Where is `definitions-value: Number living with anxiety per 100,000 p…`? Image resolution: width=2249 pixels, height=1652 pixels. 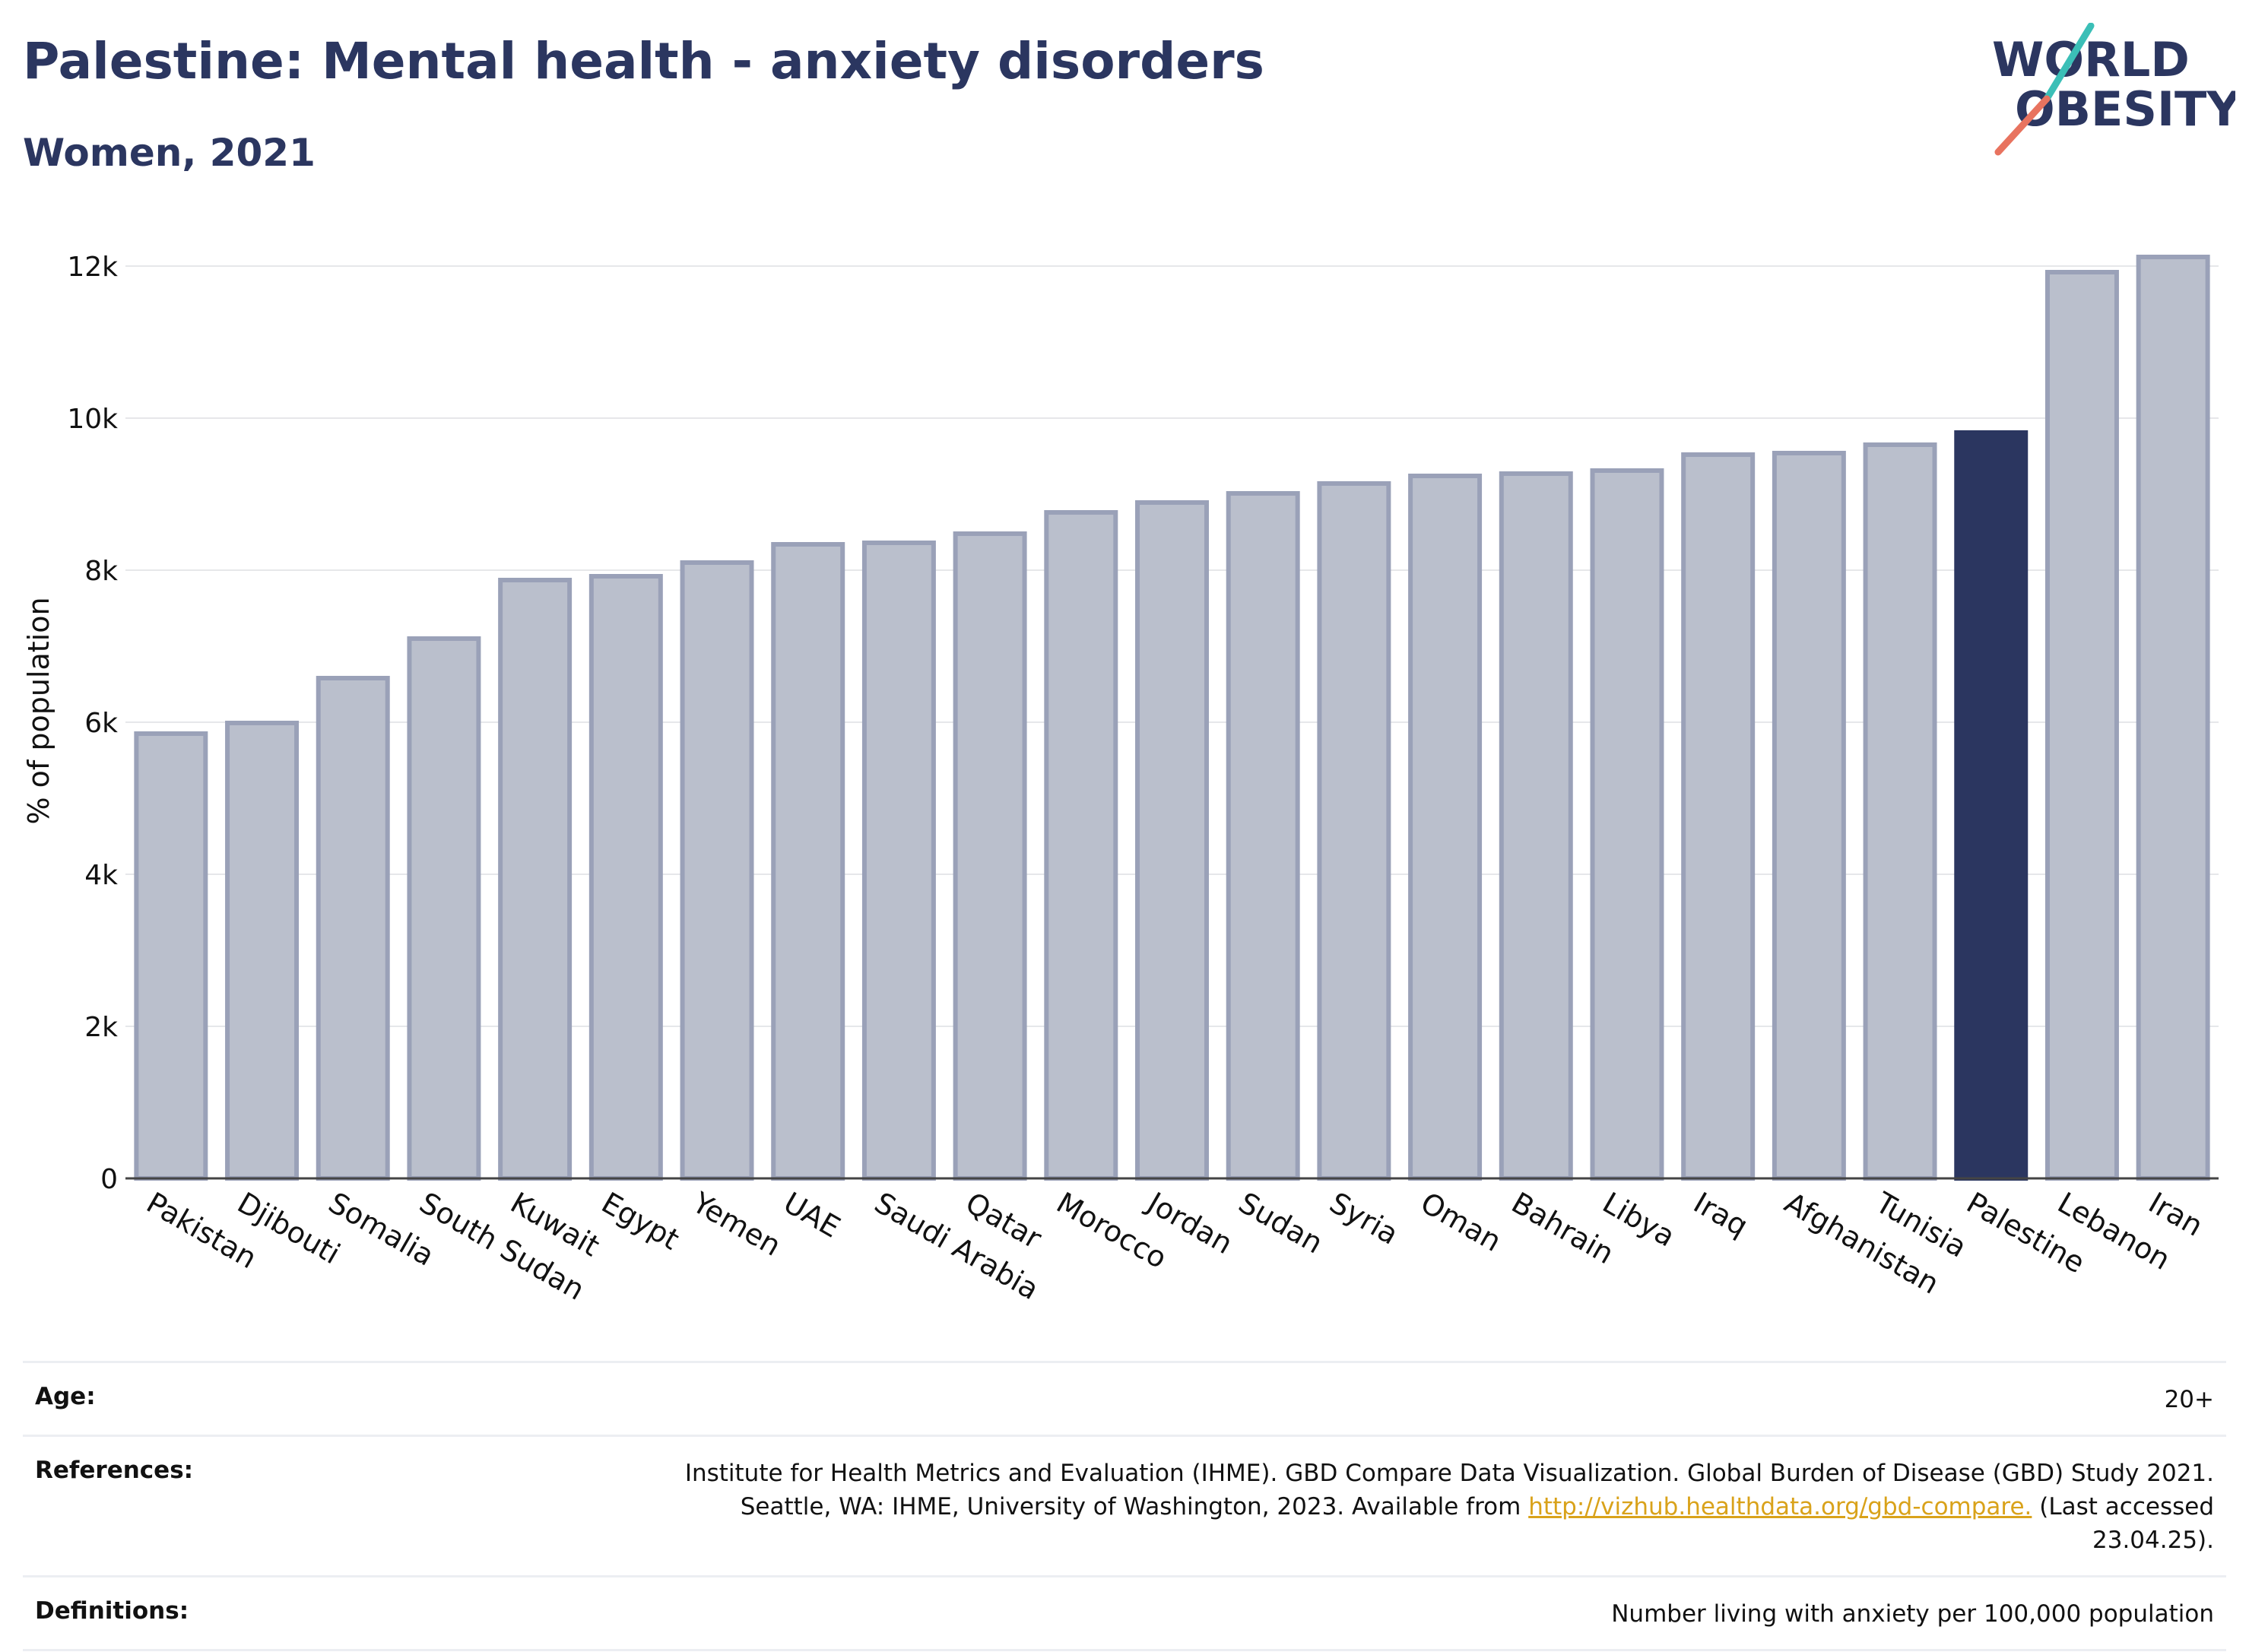
definitions-value: Number living with anxiety per 100,000 p… is located at coordinates (1912, 1614).